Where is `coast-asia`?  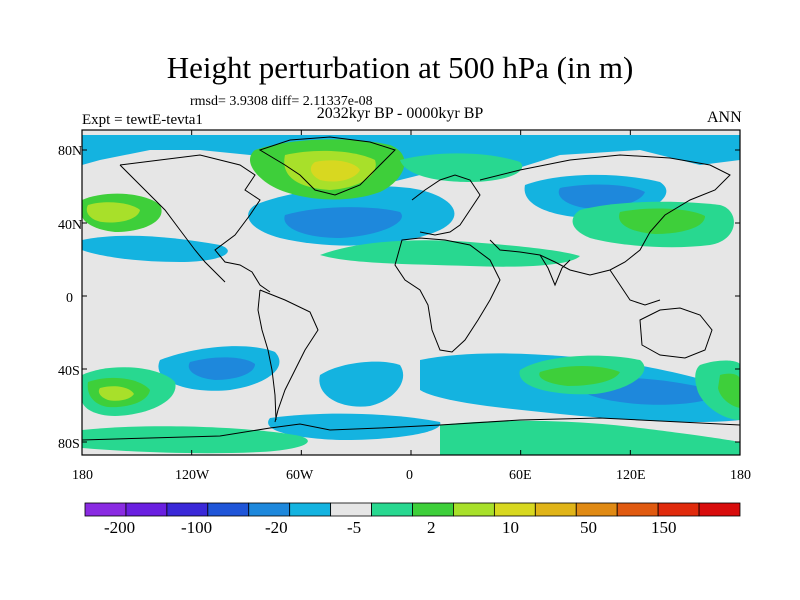 coast-asia is located at coordinates (605, 215).